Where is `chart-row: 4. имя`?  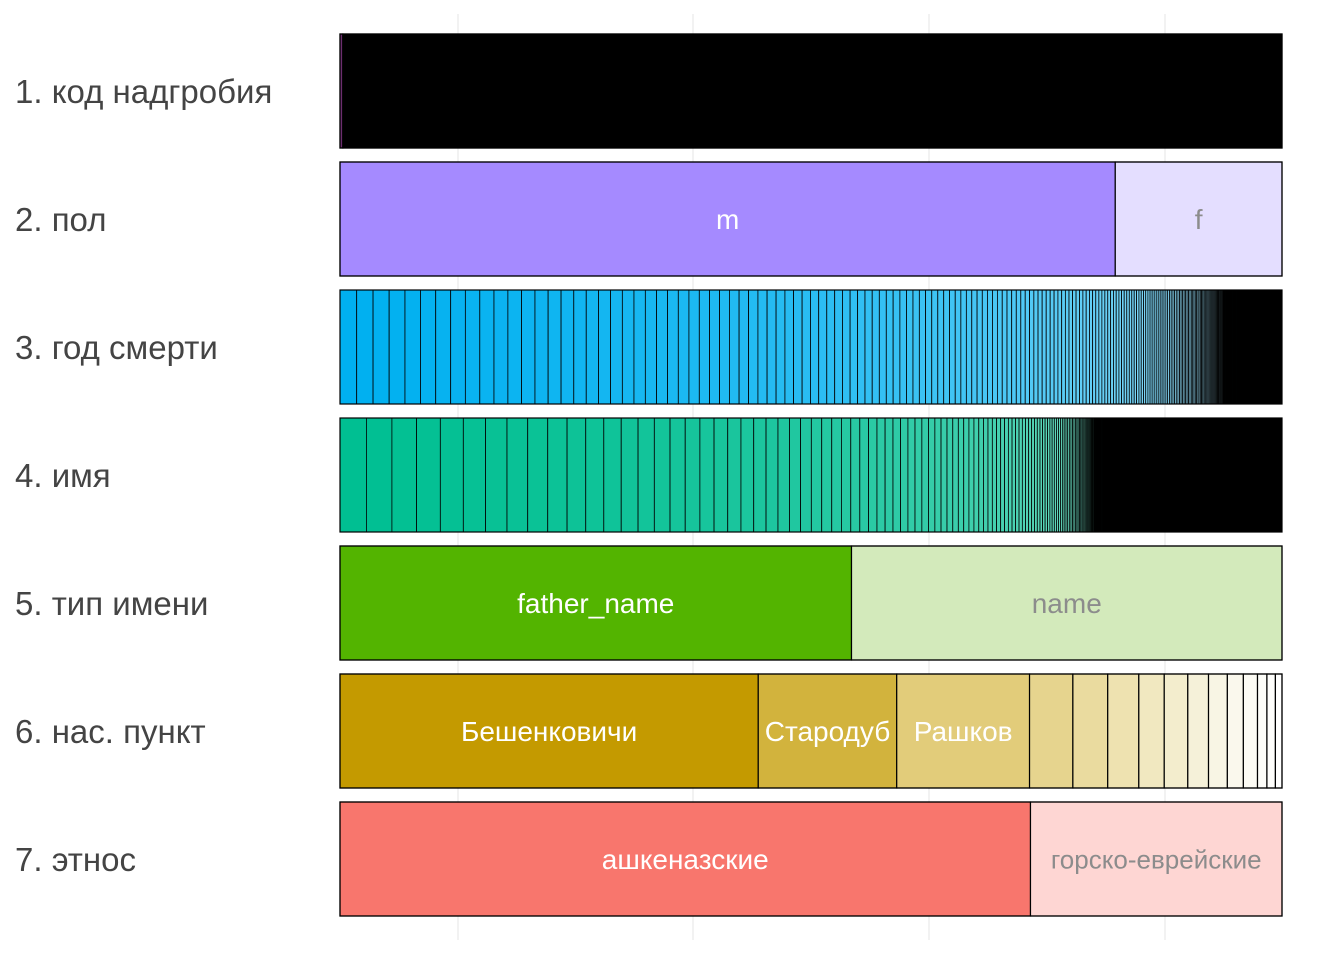
chart-row: 4. имя is located at coordinates (649, 475).